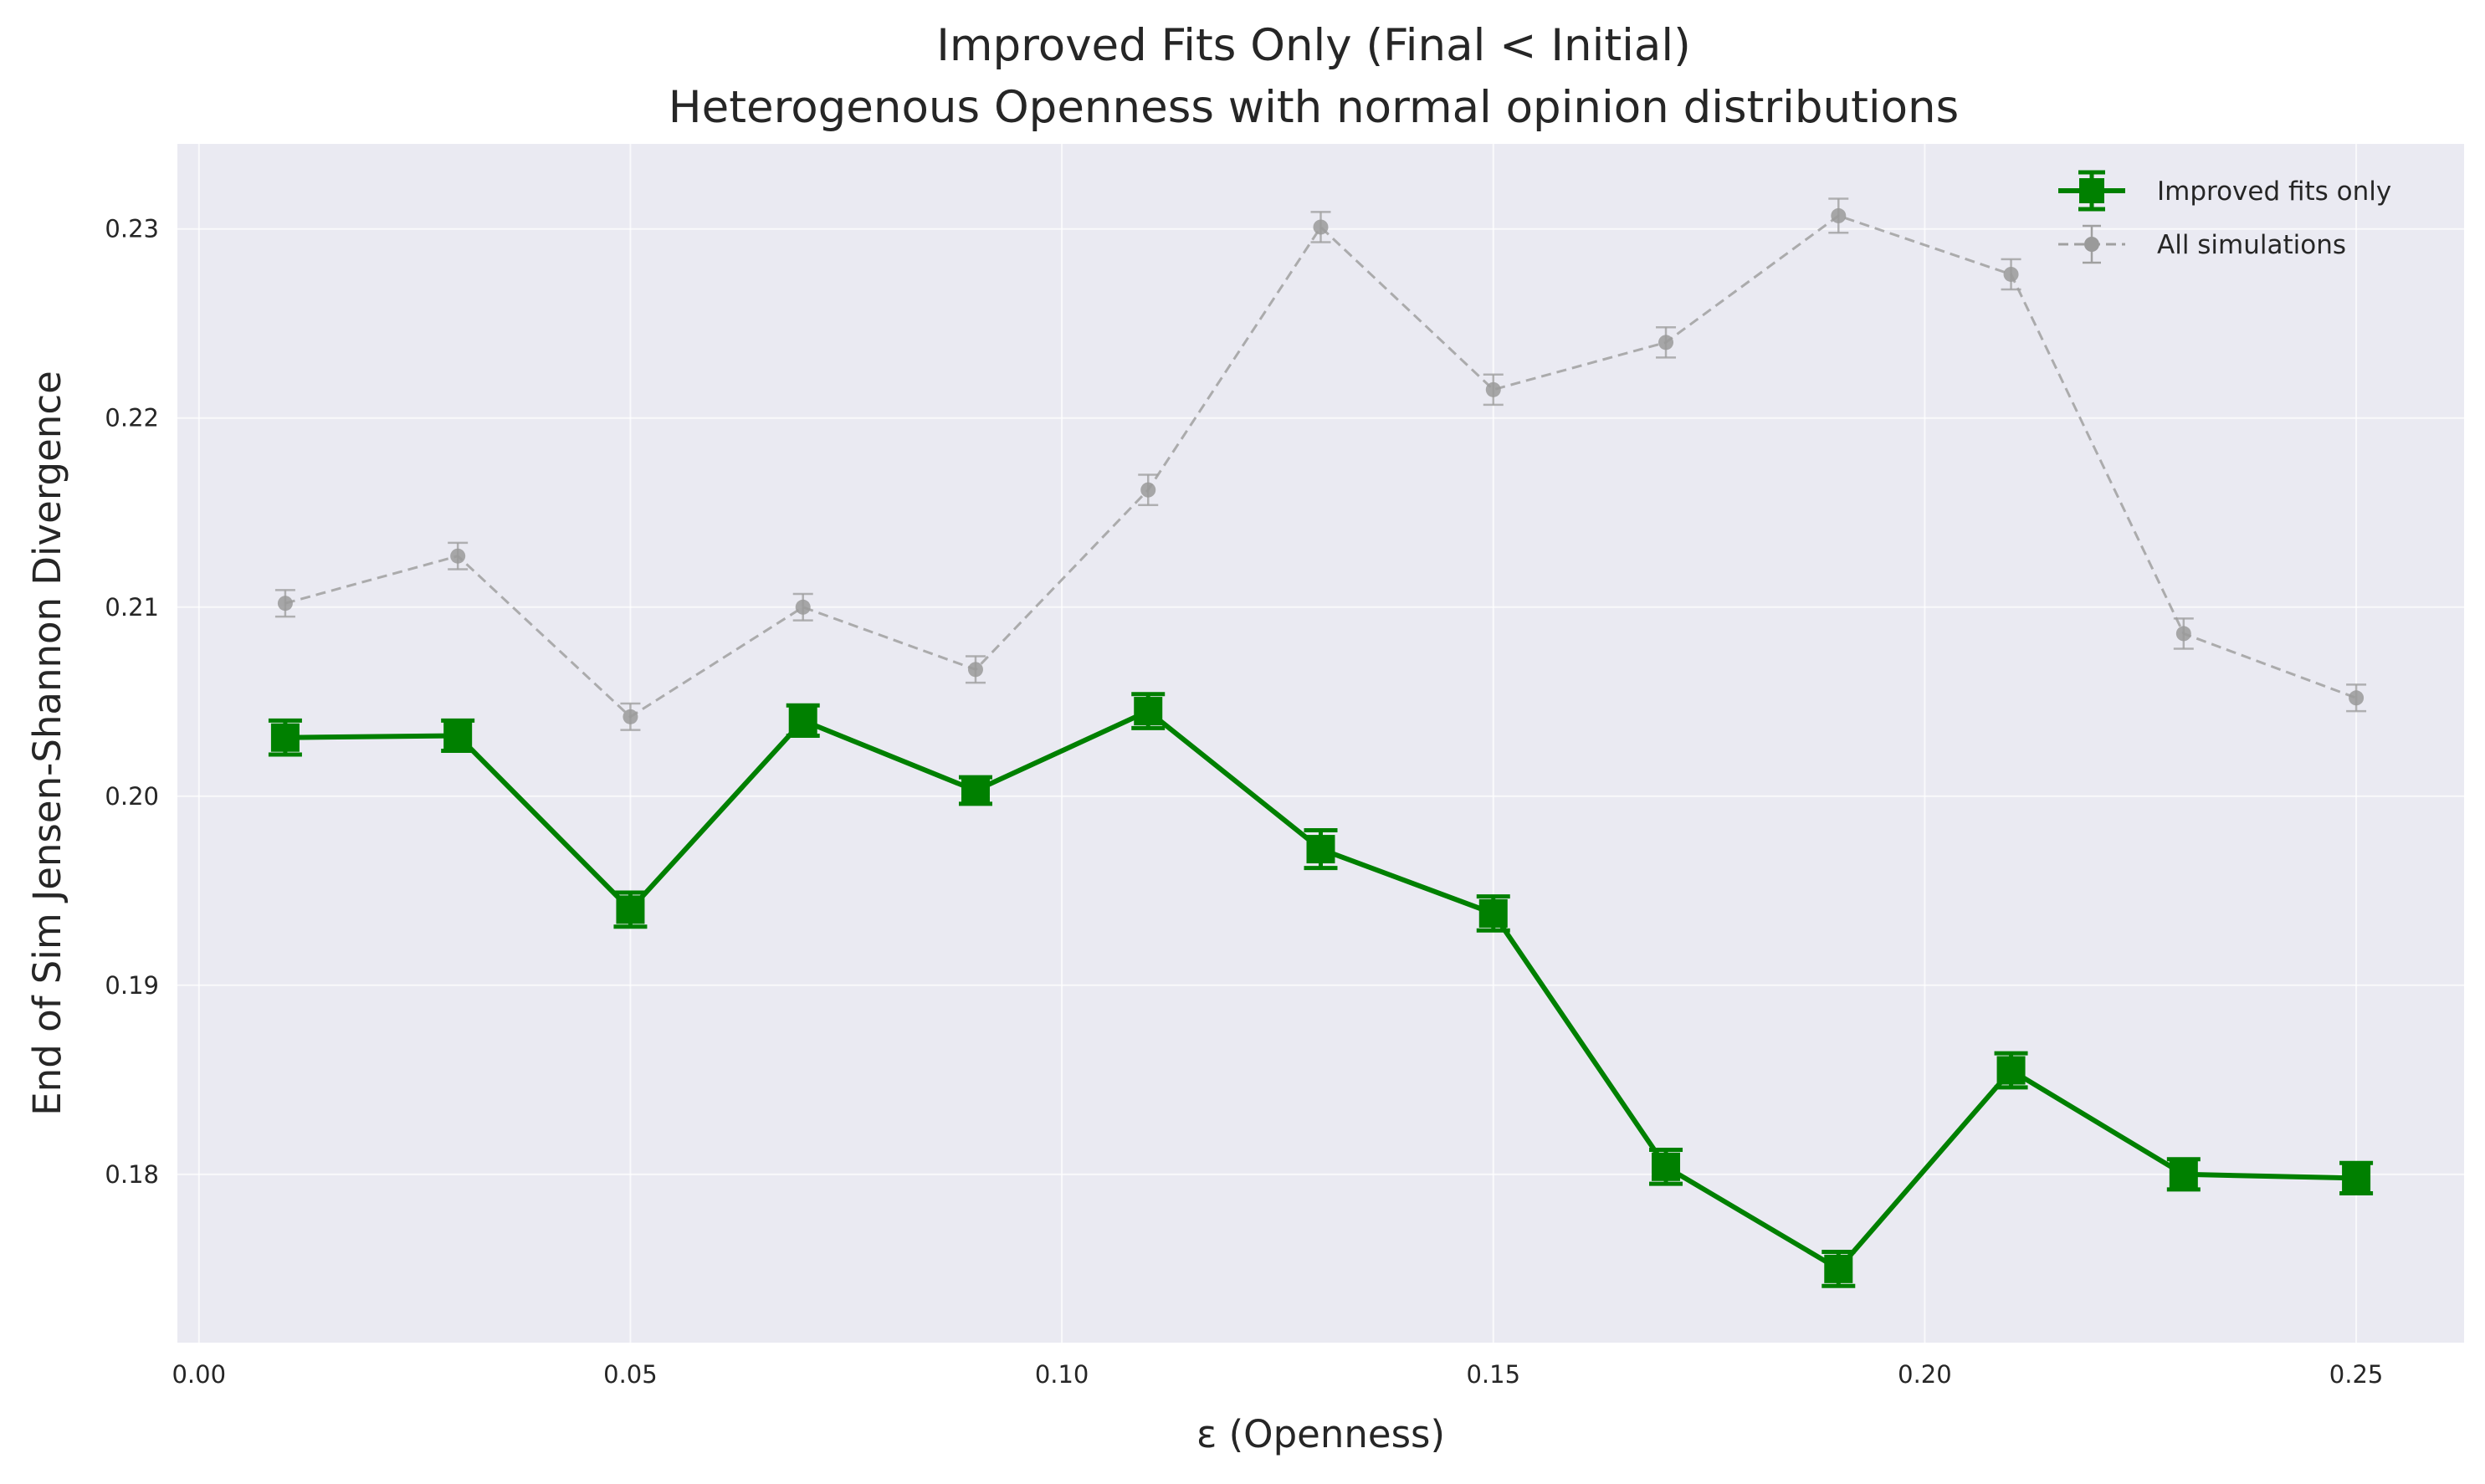 Image resolution: width=2485 pixels, height=1484 pixels. What do you see at coordinates (2274, 192) in the screenshot?
I see `legend-label: Improved fits only` at bounding box center [2274, 192].